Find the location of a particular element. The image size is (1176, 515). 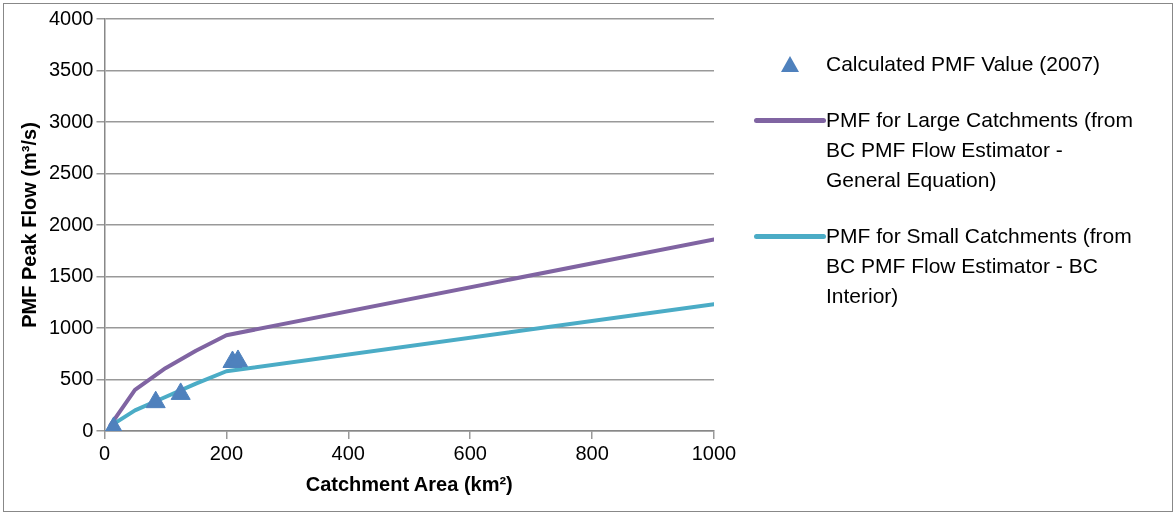

x-tick-label: 600 is located at coordinates (470, 452).